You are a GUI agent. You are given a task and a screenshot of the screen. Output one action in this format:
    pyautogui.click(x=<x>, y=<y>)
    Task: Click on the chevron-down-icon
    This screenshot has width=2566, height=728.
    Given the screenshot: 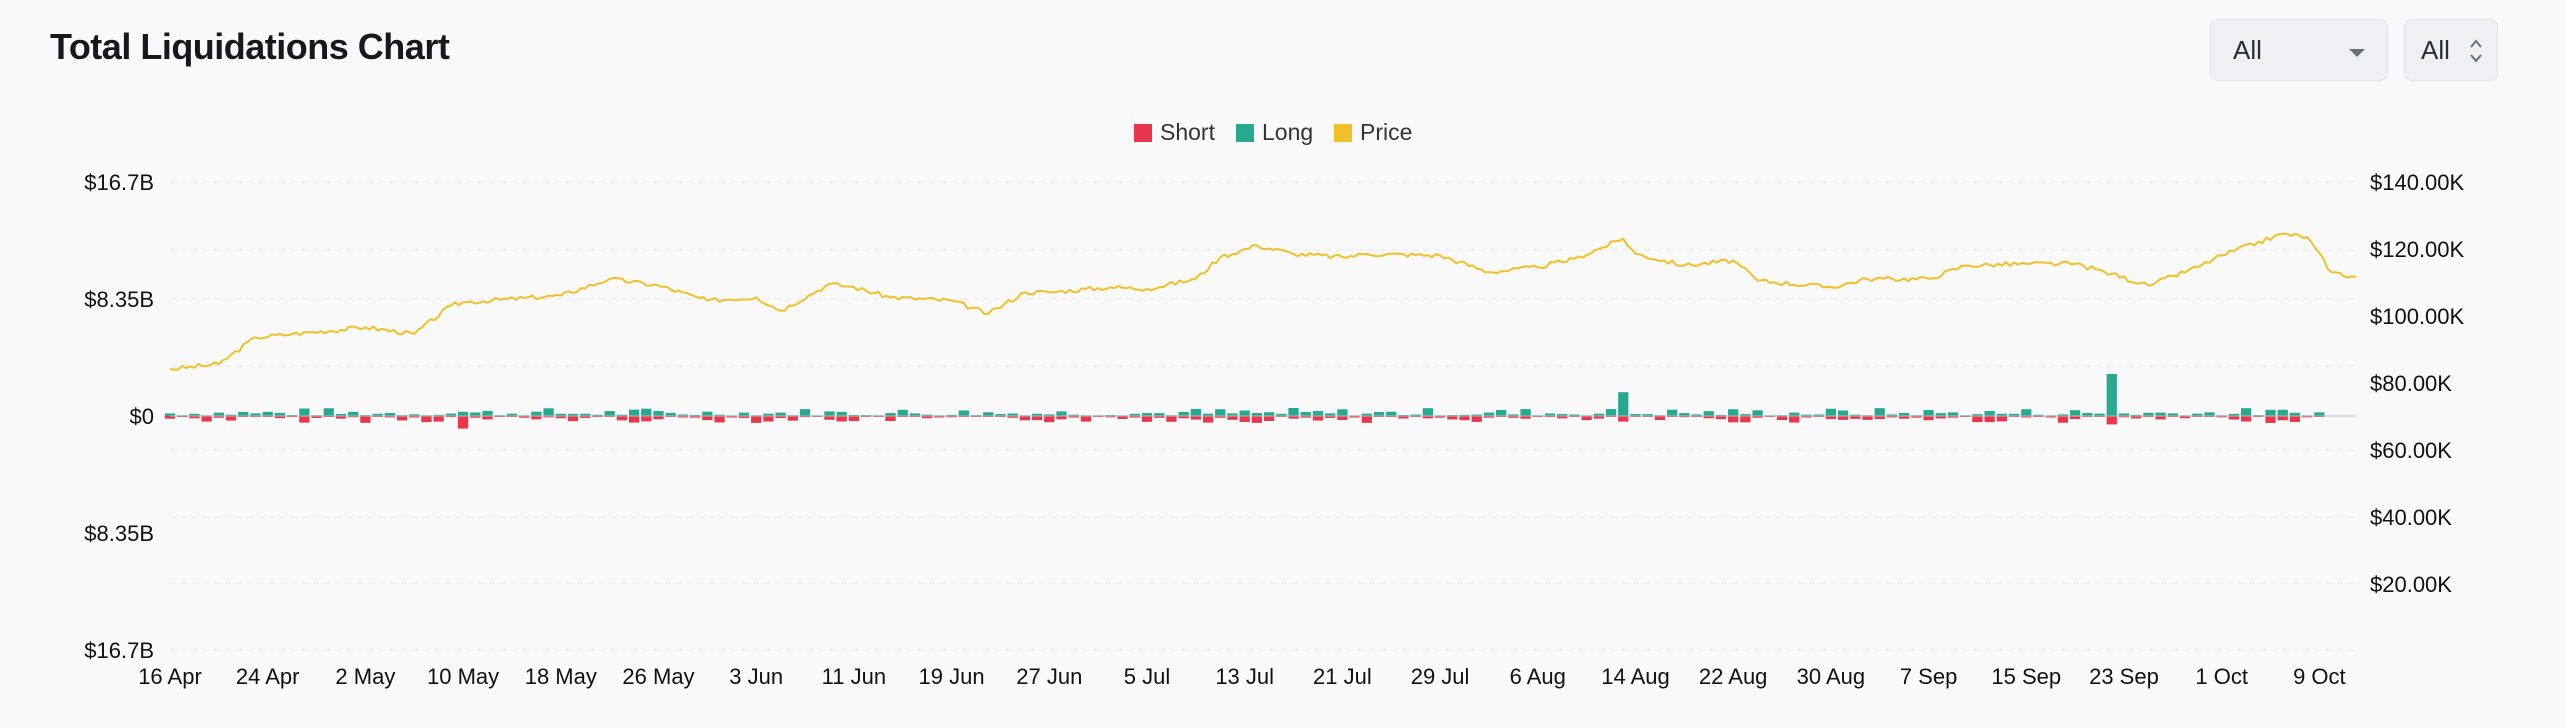 What is the action you would take?
    pyautogui.click(x=2357, y=53)
    